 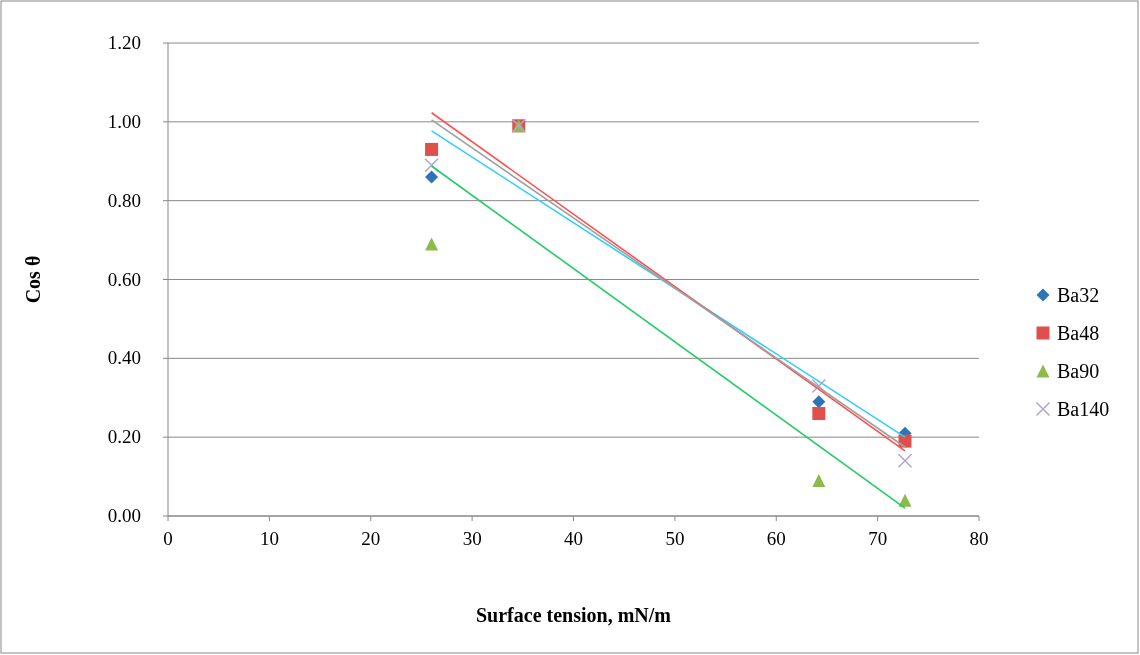 I want to click on y-tick-label: 0.20, so click(x=124, y=437).